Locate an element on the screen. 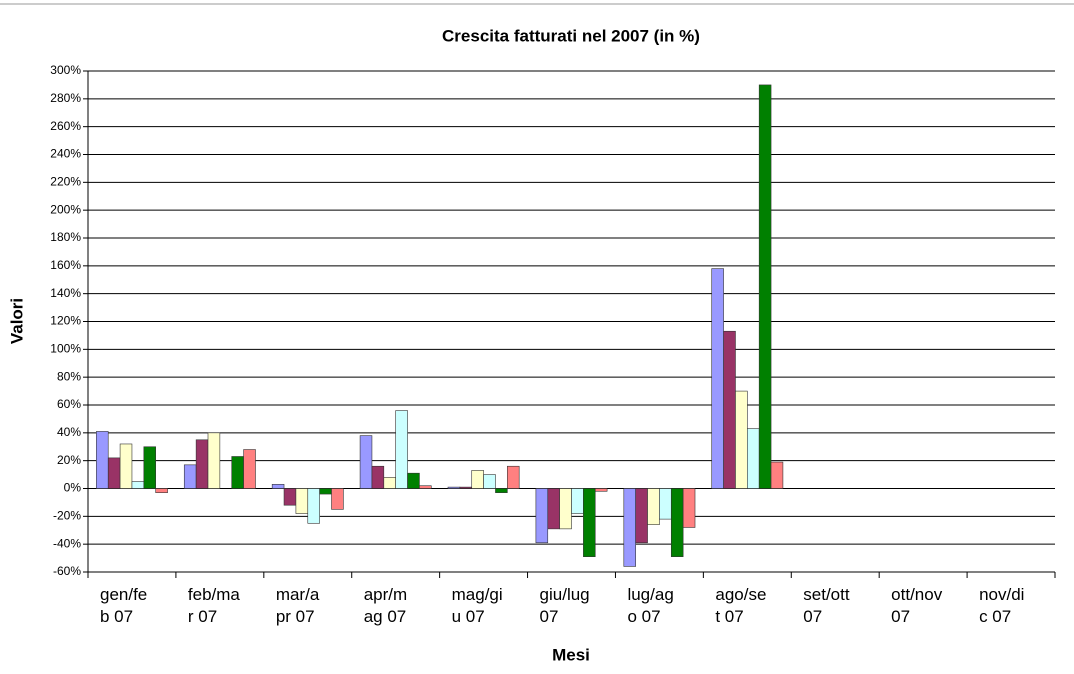  chart-title: Crescita fatturati nel 2007 (in %) is located at coordinates (571, 35).